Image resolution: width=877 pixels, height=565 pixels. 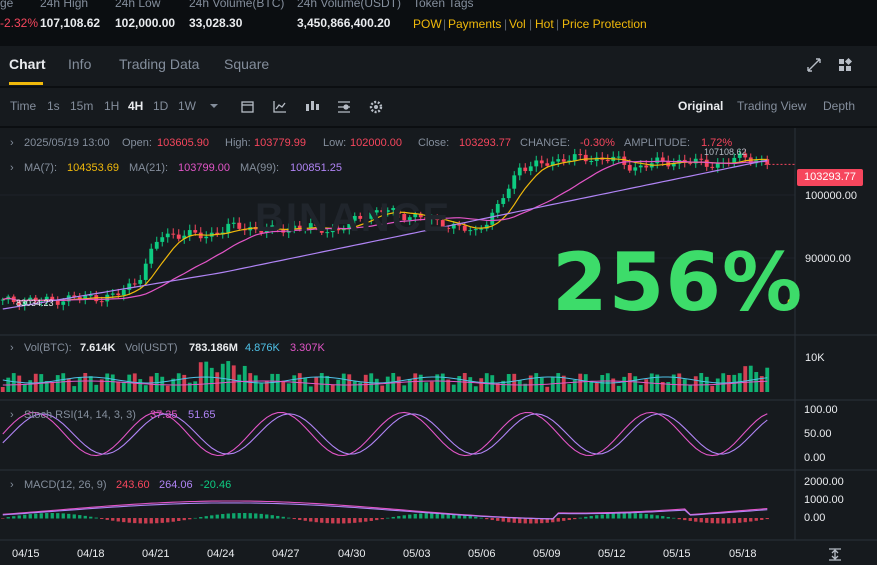 What do you see at coordinates (312, 106) in the screenshot?
I see `candlestick-icon` at bounding box center [312, 106].